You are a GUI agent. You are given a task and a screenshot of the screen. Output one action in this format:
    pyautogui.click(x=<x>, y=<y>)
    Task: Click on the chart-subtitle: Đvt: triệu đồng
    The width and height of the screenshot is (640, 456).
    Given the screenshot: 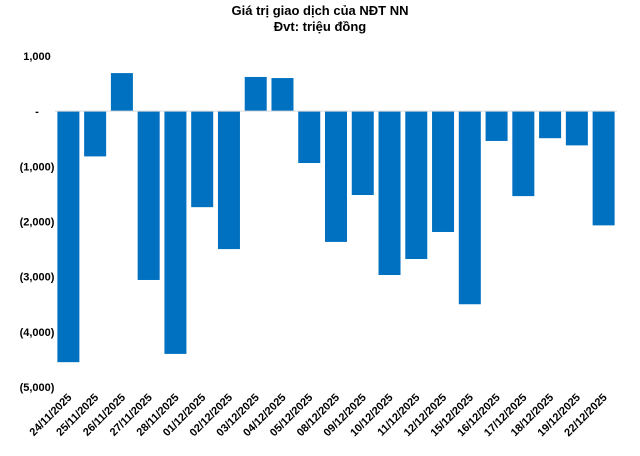 What is the action you would take?
    pyautogui.click(x=320, y=26)
    